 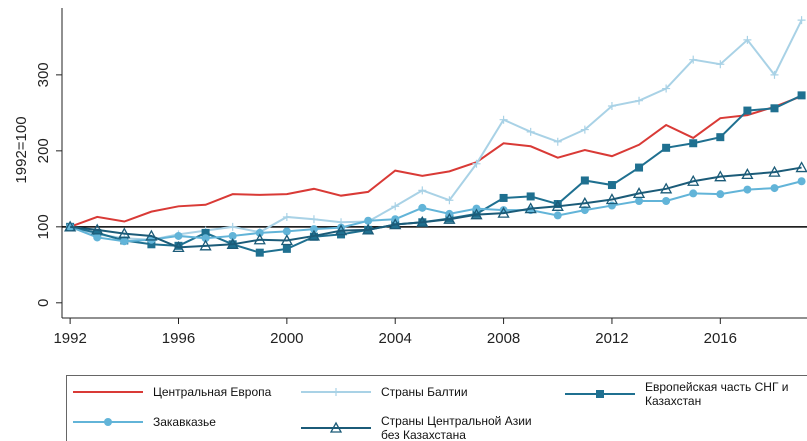 I want to click on series-line, so click(x=435, y=211).